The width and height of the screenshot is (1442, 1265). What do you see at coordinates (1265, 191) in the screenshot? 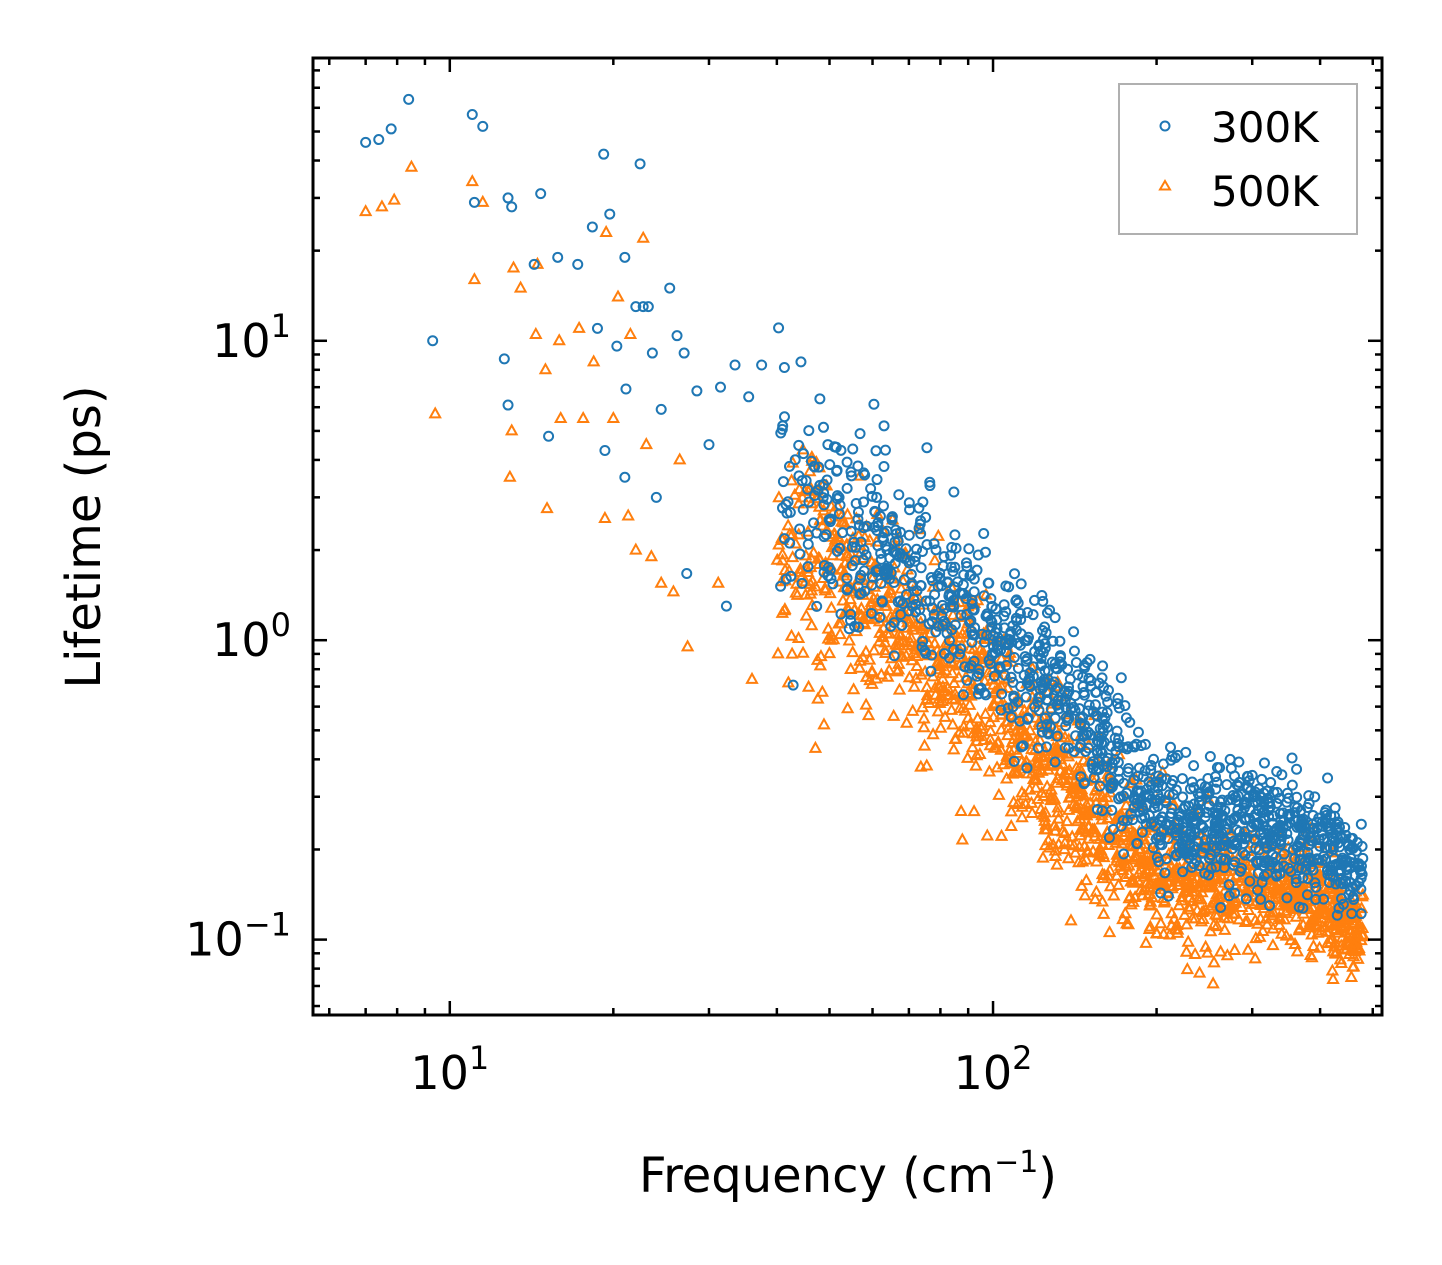
I see `legend-label-500K: 500K` at bounding box center [1265, 191].